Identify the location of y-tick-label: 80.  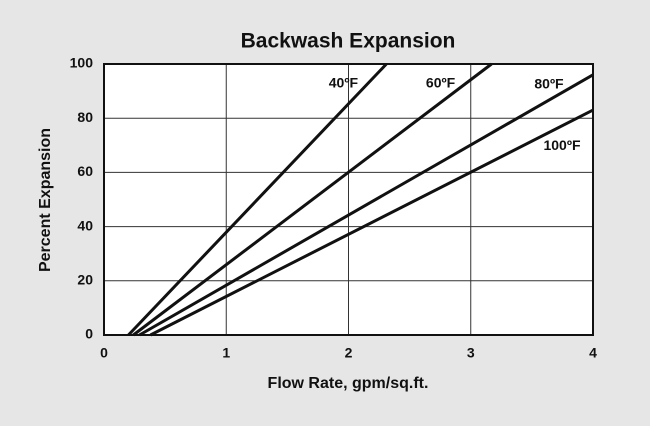
(85, 117).